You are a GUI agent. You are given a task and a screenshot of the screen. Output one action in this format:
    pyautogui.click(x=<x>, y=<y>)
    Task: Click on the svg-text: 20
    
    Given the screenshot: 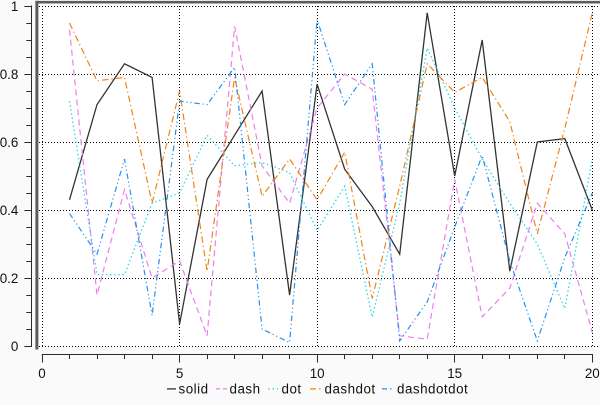 What is the action you would take?
    pyautogui.click(x=592, y=373)
    